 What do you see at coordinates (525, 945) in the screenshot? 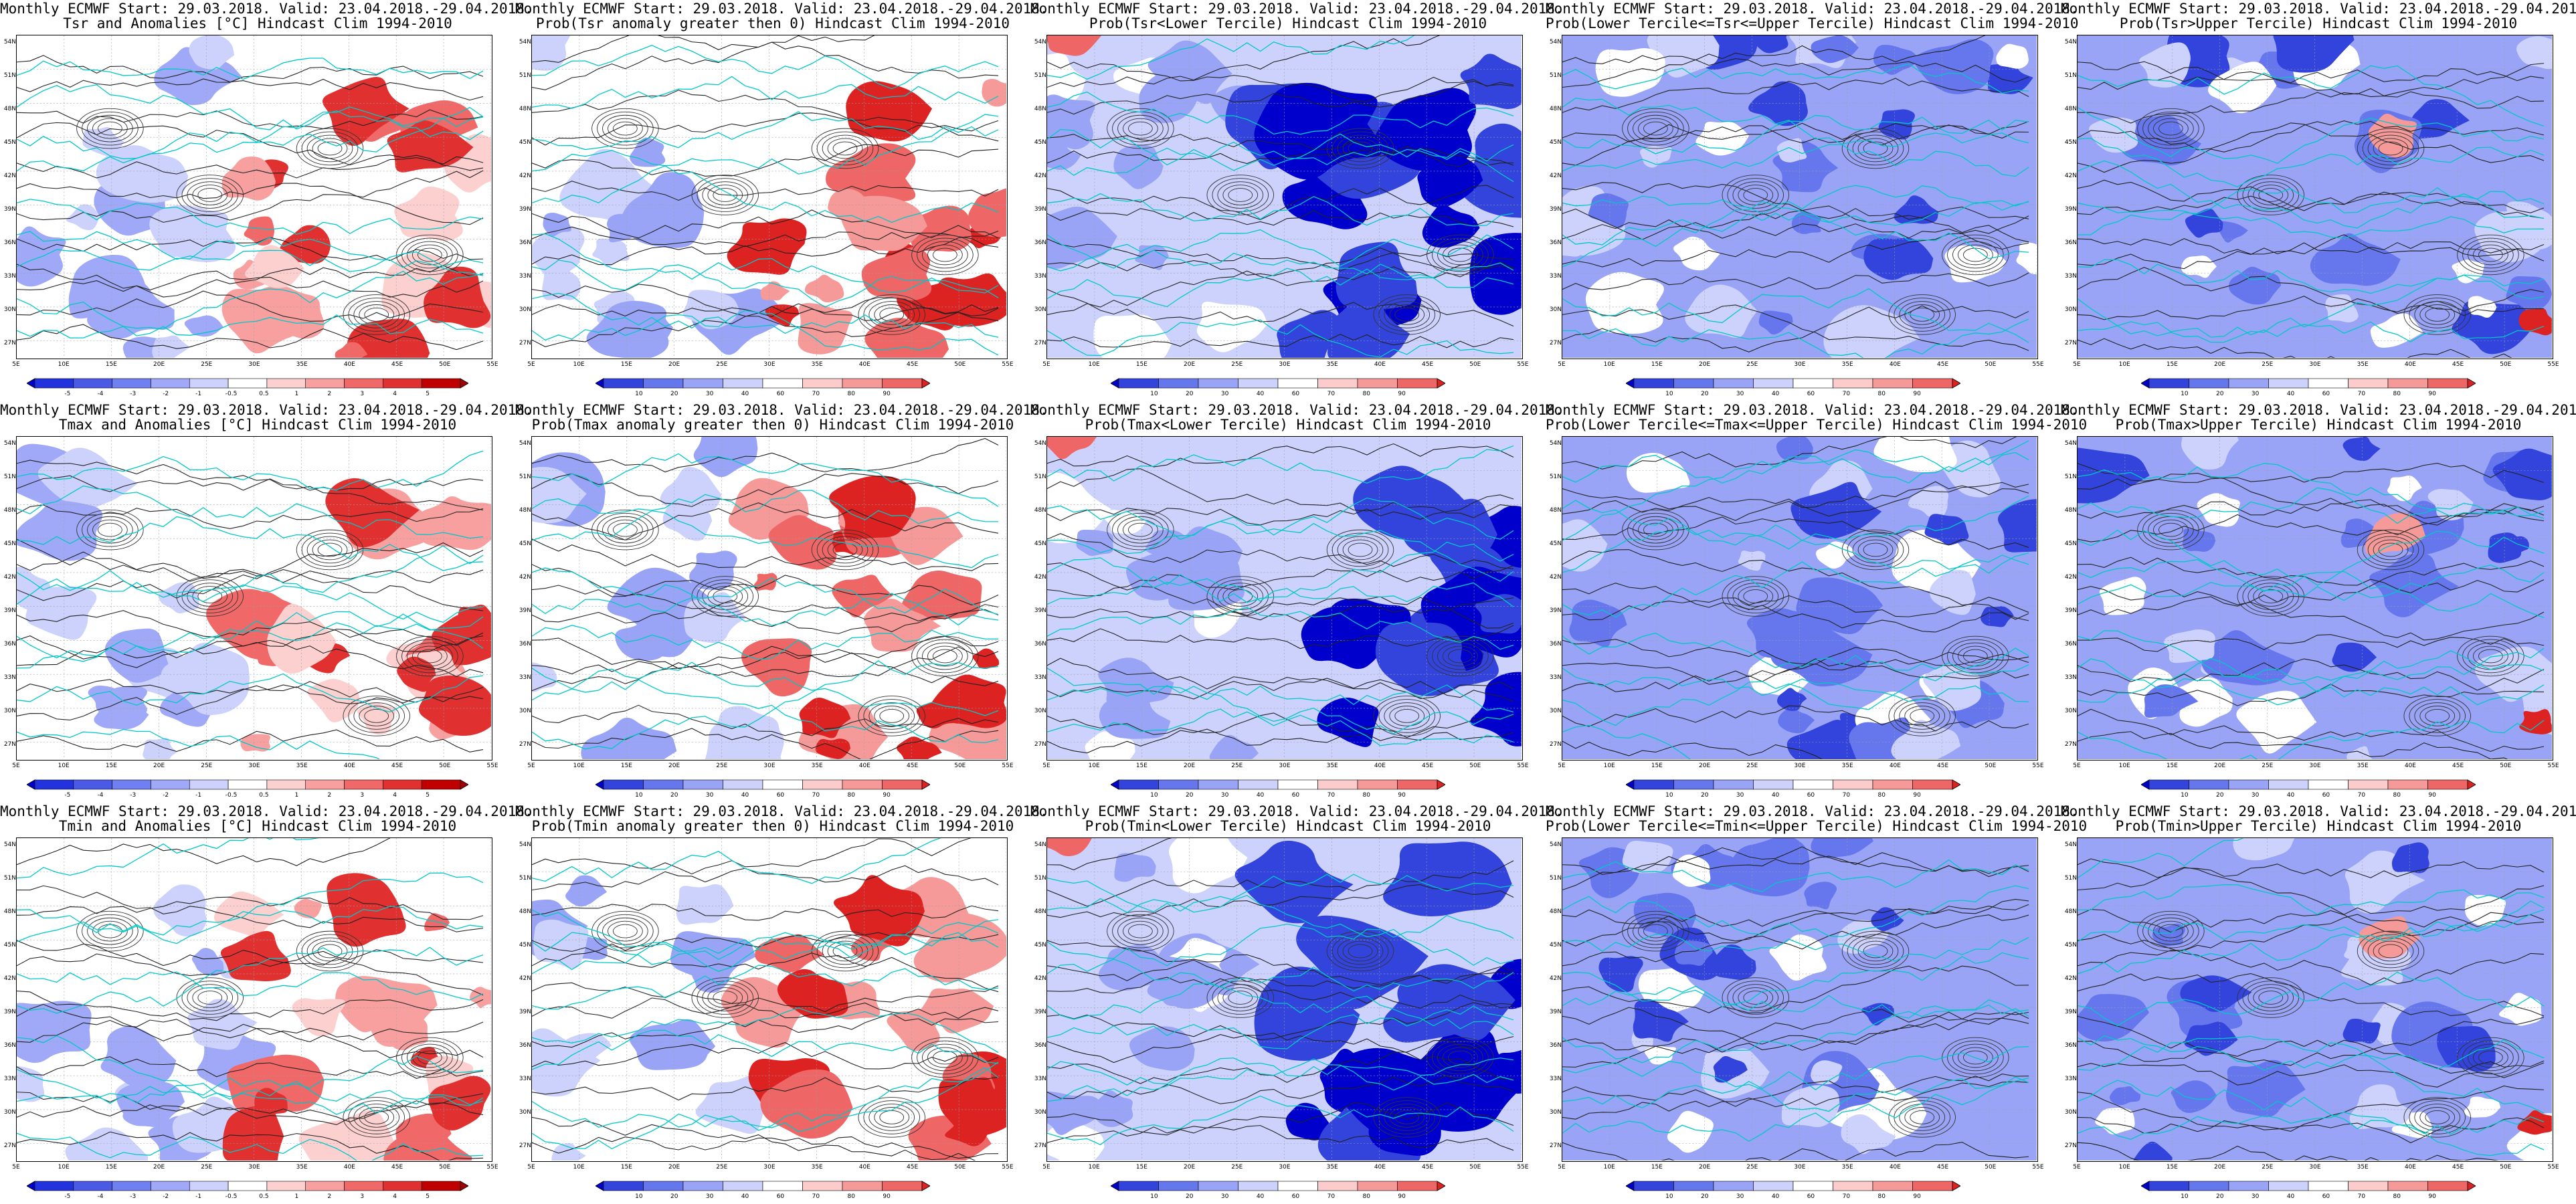
I see `latitude-label: 45N` at bounding box center [525, 945].